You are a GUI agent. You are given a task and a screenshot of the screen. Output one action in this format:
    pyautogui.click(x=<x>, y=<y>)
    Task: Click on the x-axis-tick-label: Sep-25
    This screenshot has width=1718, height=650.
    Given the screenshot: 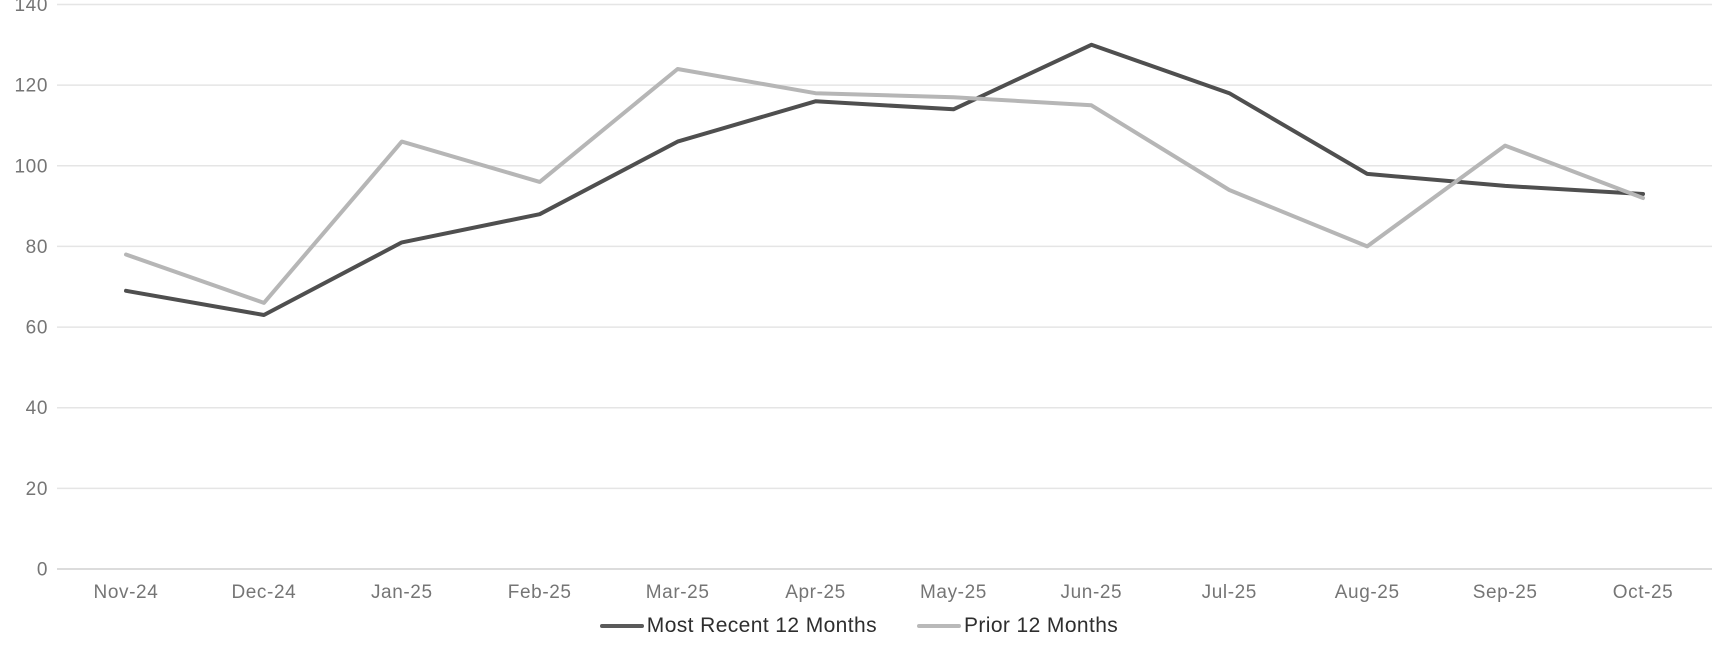 What is the action you would take?
    pyautogui.click(x=1505, y=592)
    